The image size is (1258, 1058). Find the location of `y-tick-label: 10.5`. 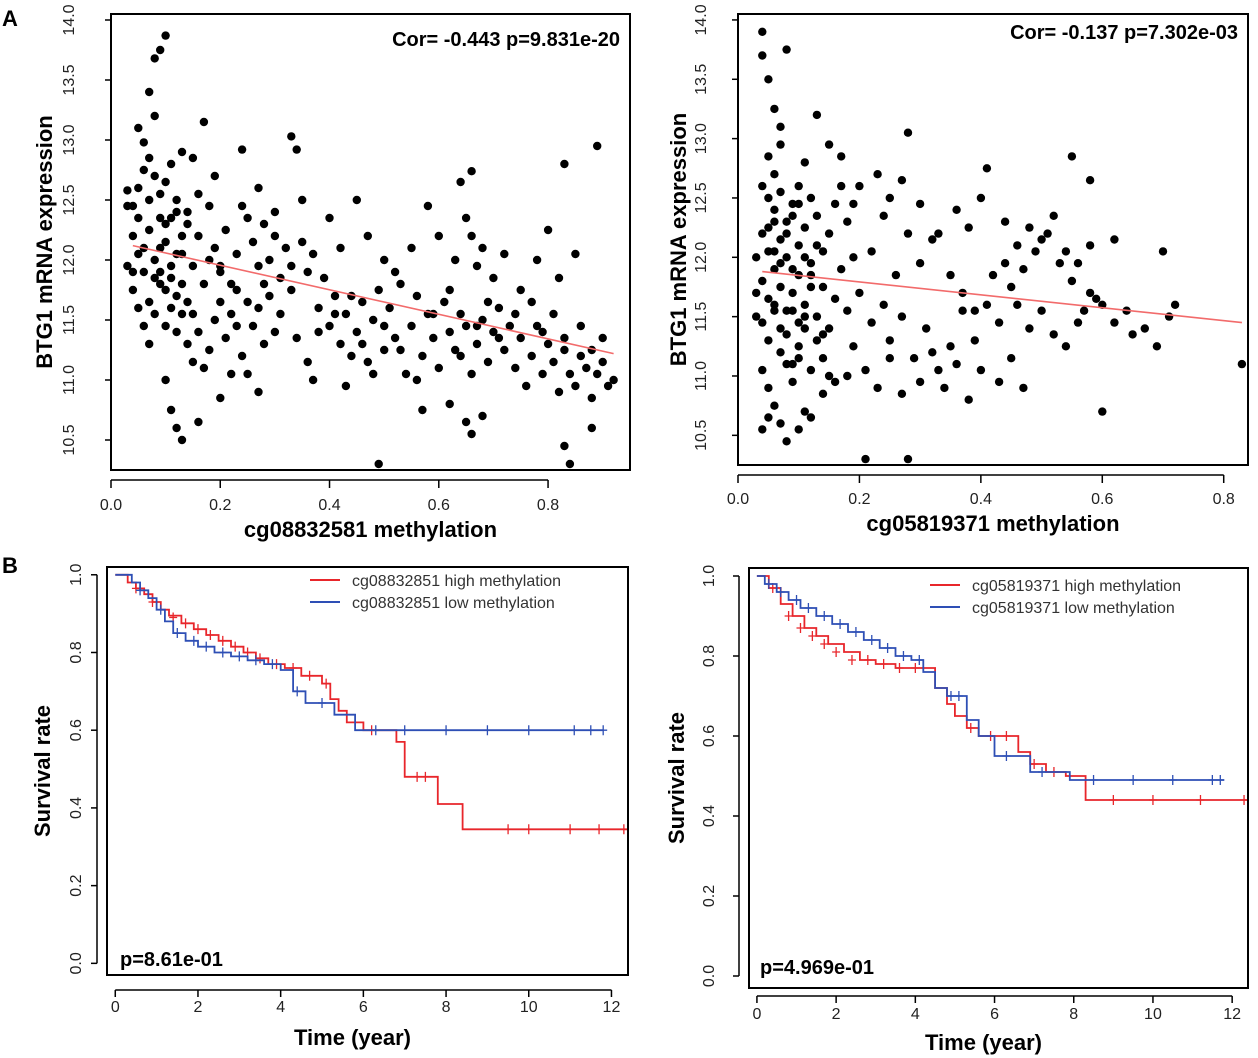

y-tick-label: 10.5 is located at coordinates (701, 435).